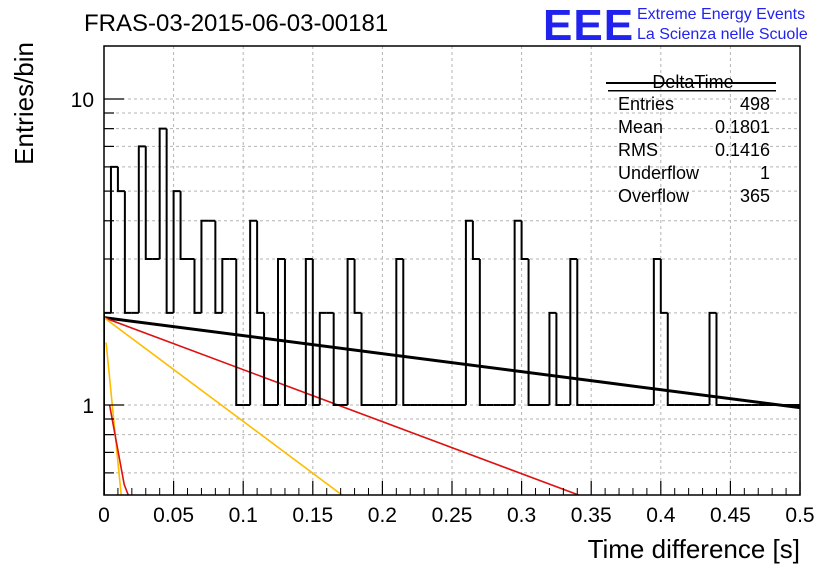  I want to click on x-tick-label: 0.05, so click(173, 515).